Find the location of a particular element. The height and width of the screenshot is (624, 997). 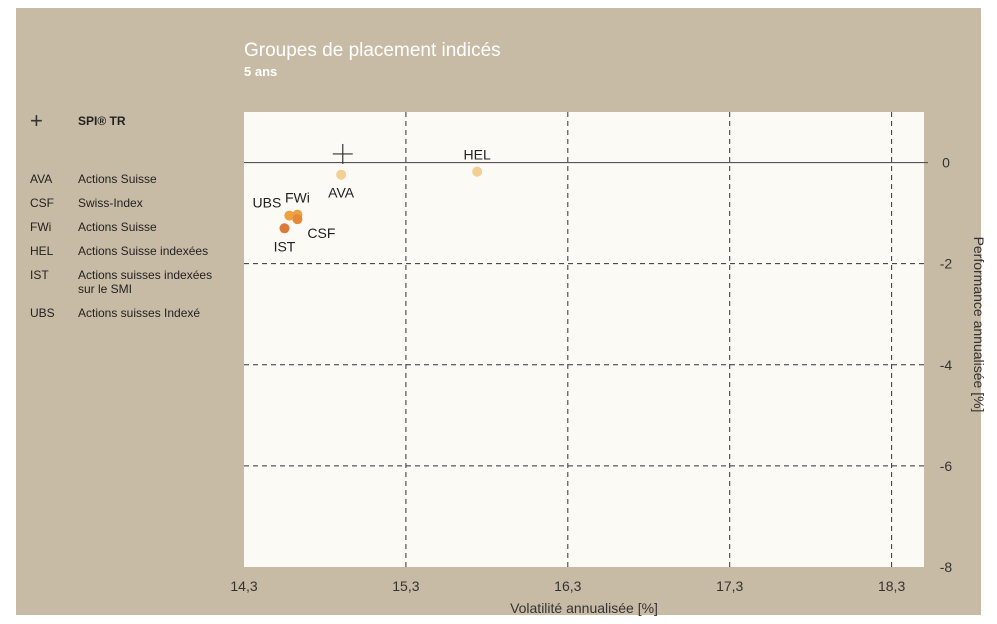

x-tick-label: 14,3 is located at coordinates (243, 586).